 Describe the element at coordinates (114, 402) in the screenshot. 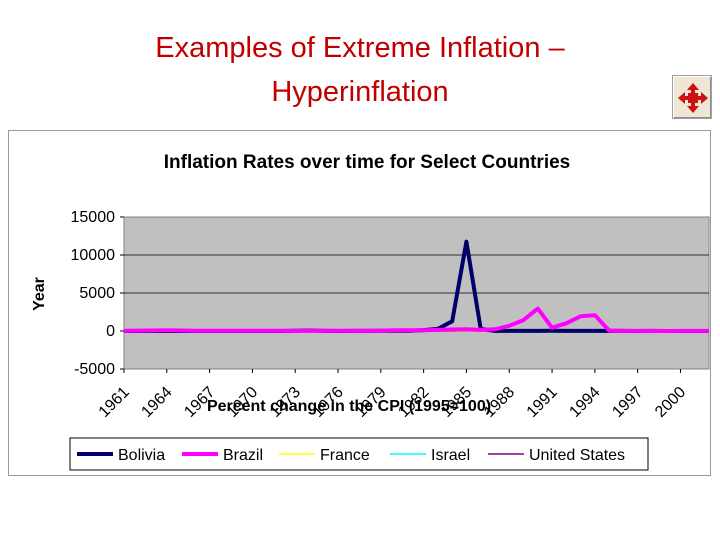

I see `x-tick-label: 1961` at that location.